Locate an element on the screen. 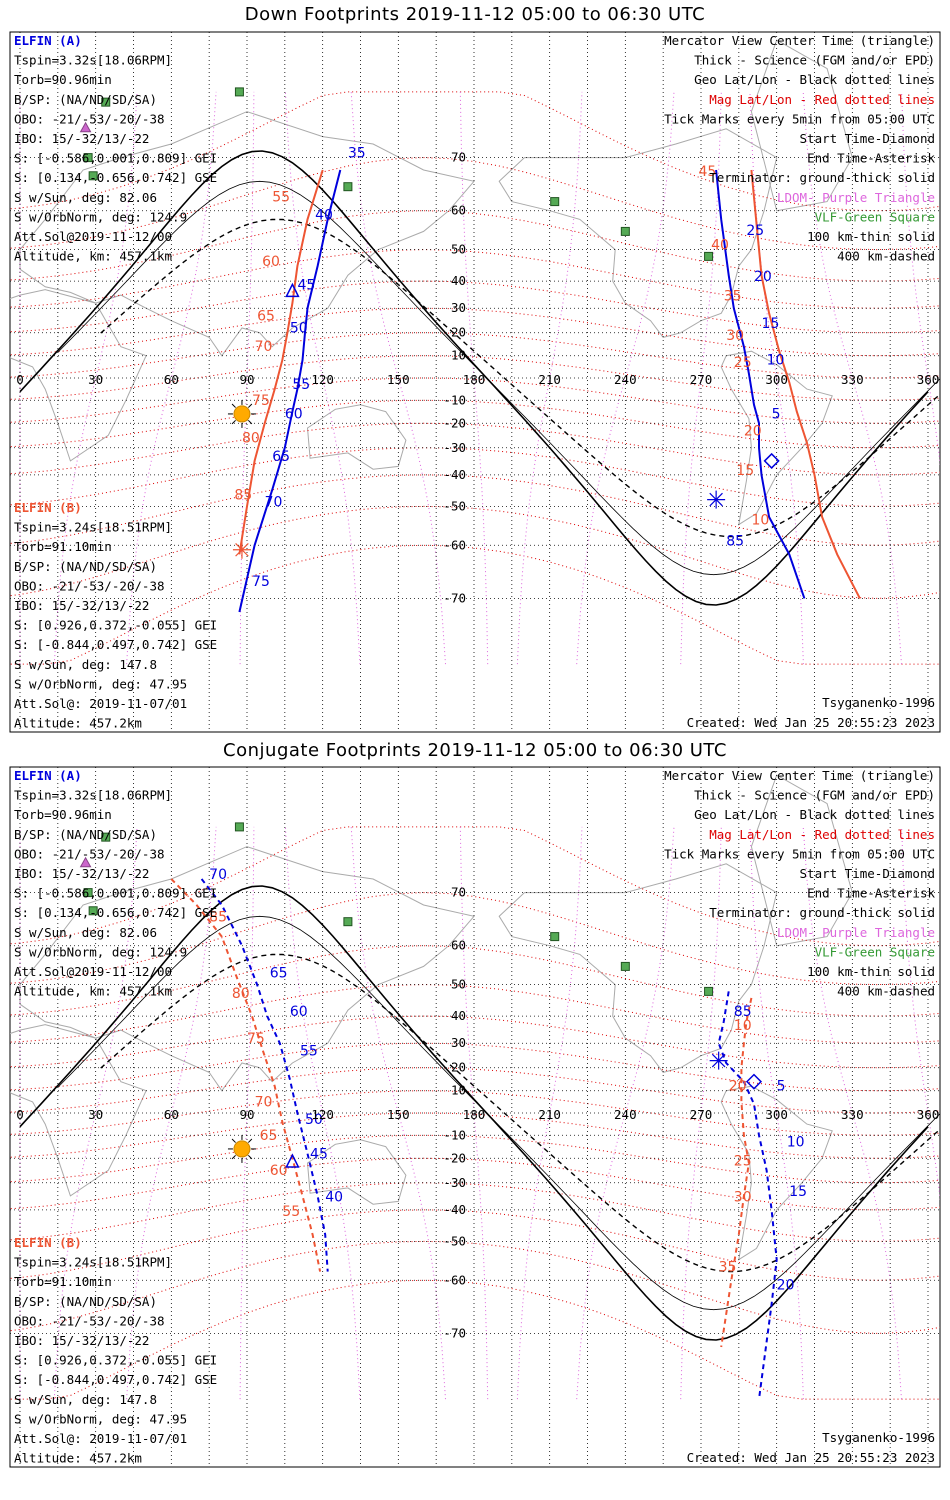  lat-axis-label: -60 is located at coordinates (454, 1279).